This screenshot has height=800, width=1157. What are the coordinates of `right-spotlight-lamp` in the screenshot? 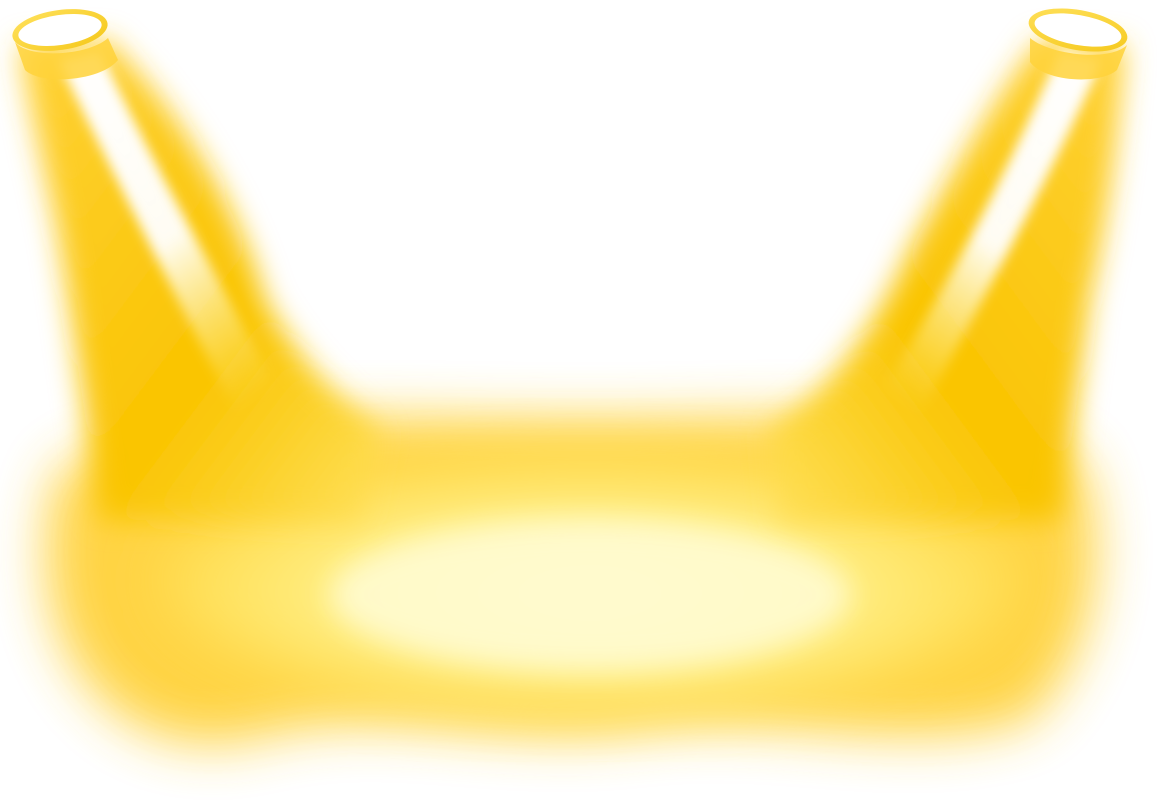 It's located at (1078, 44).